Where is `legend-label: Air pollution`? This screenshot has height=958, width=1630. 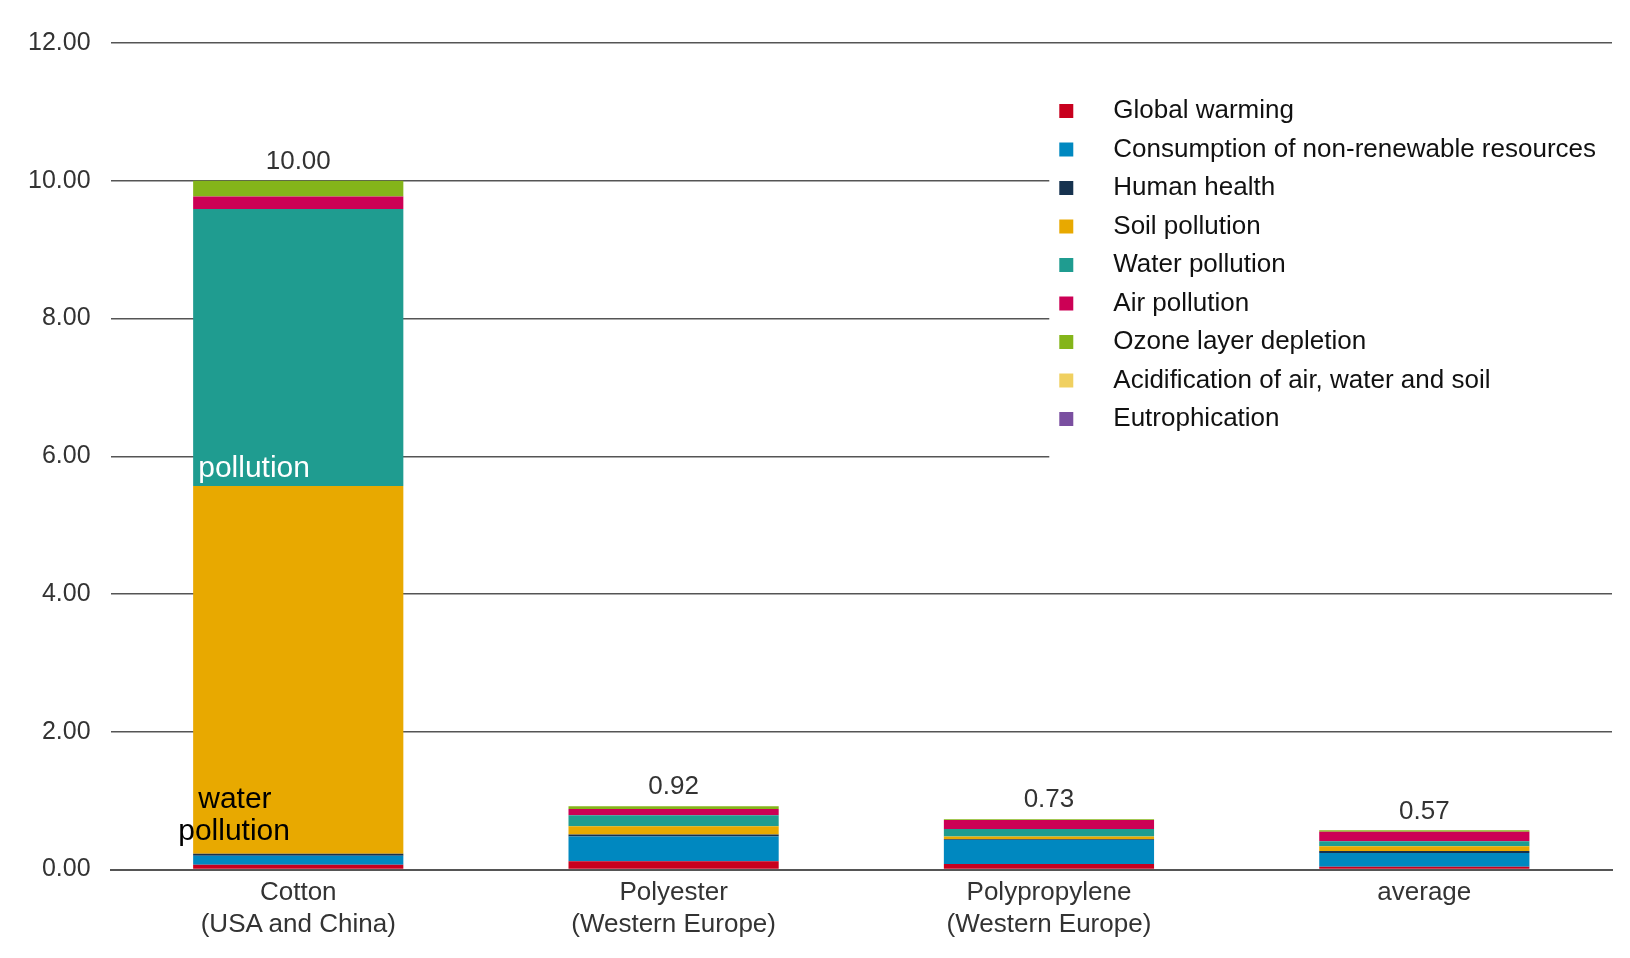 legend-label: Air pollution is located at coordinates (1181, 301).